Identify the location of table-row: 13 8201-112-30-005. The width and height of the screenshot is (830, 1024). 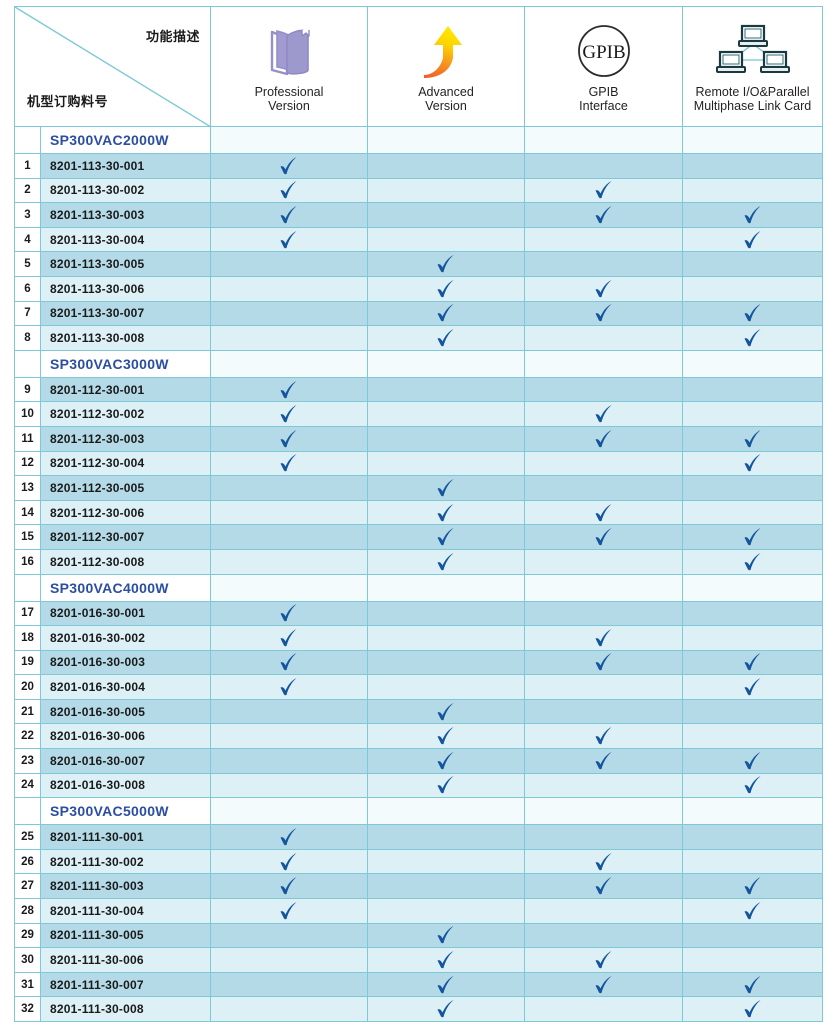
(418, 488).